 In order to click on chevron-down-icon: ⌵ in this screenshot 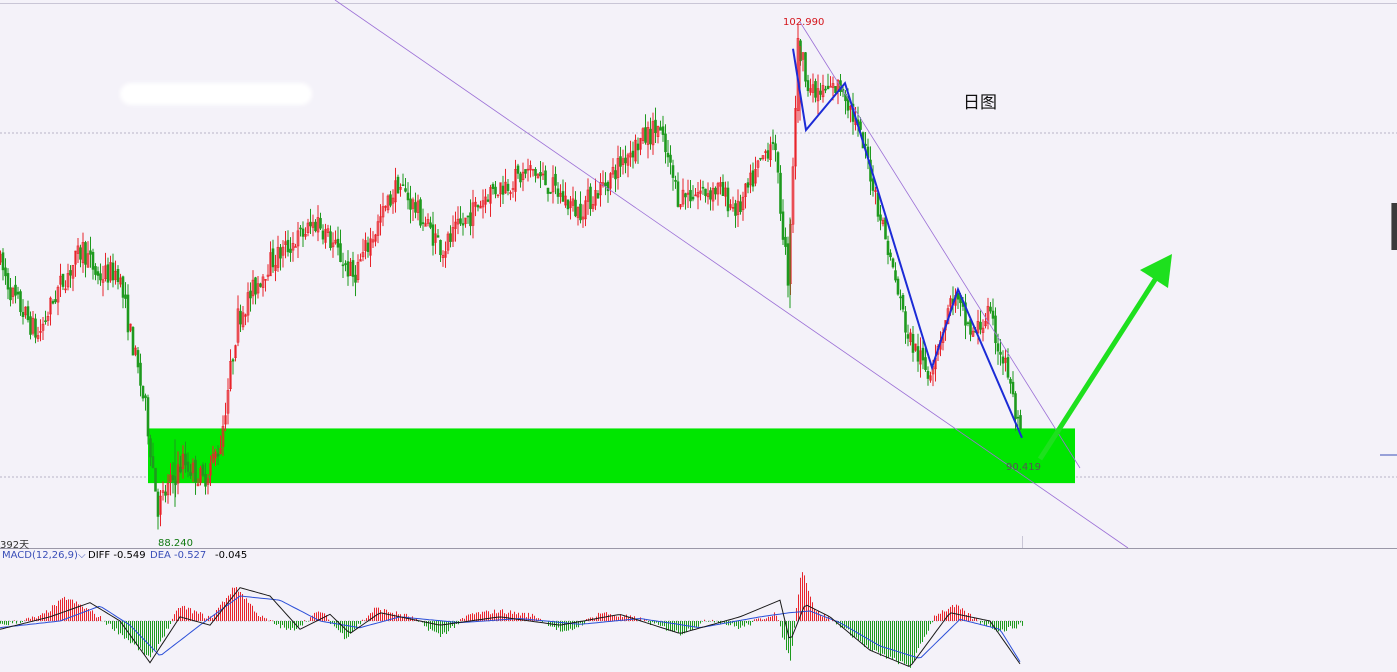, I will do `click(81, 555)`.